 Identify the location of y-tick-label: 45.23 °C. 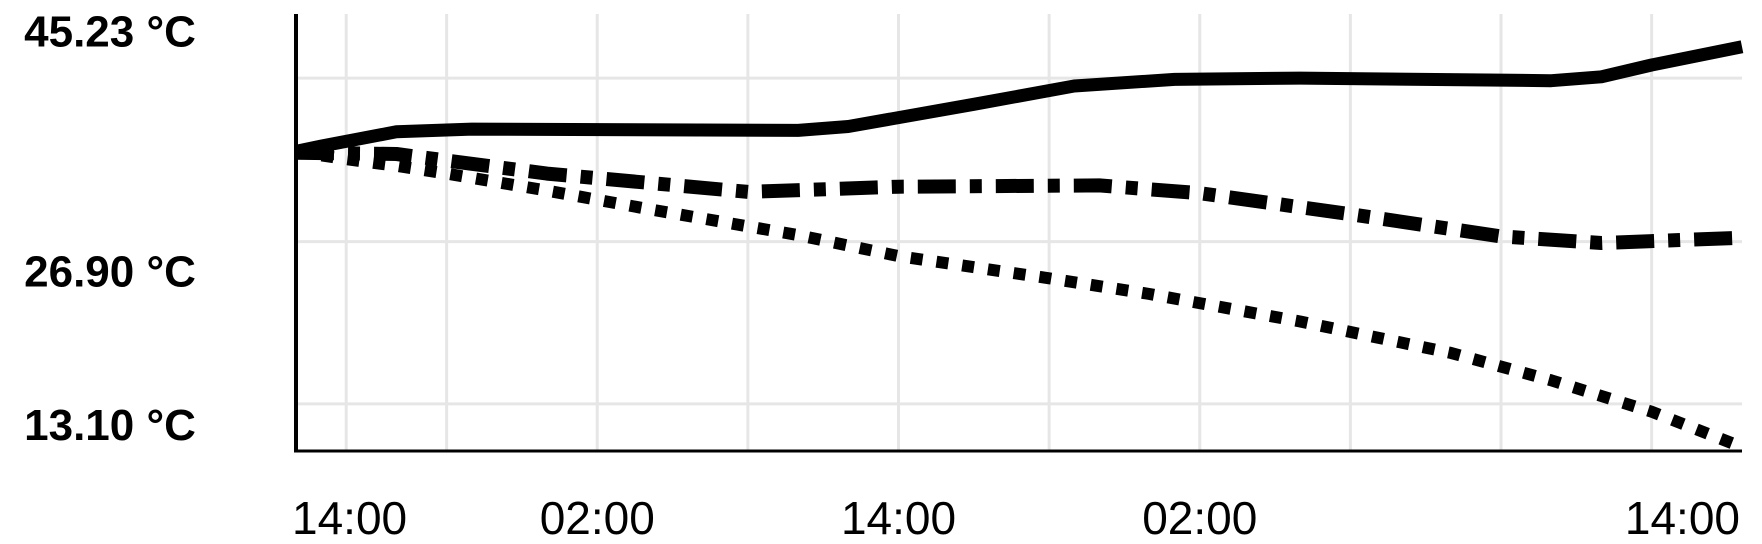
(110, 32).